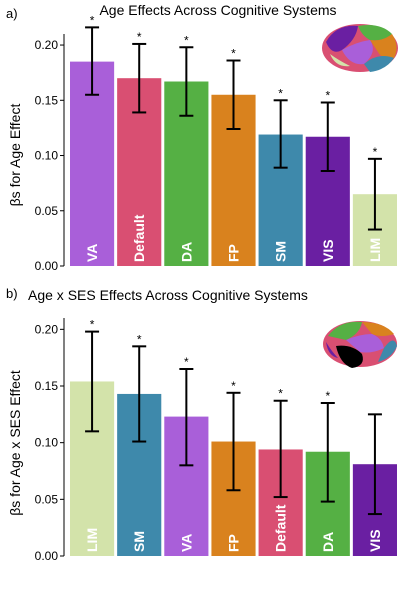  I want to click on panel-label: b), so click(12, 293).